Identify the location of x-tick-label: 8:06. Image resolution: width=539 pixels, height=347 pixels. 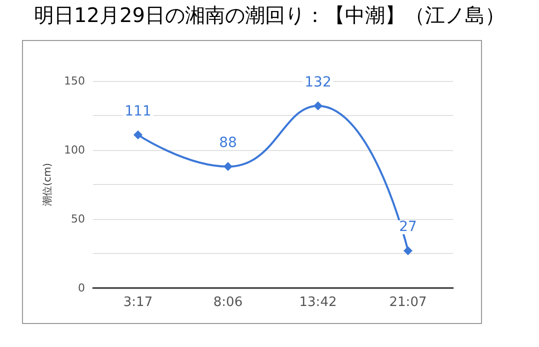
(228, 302).